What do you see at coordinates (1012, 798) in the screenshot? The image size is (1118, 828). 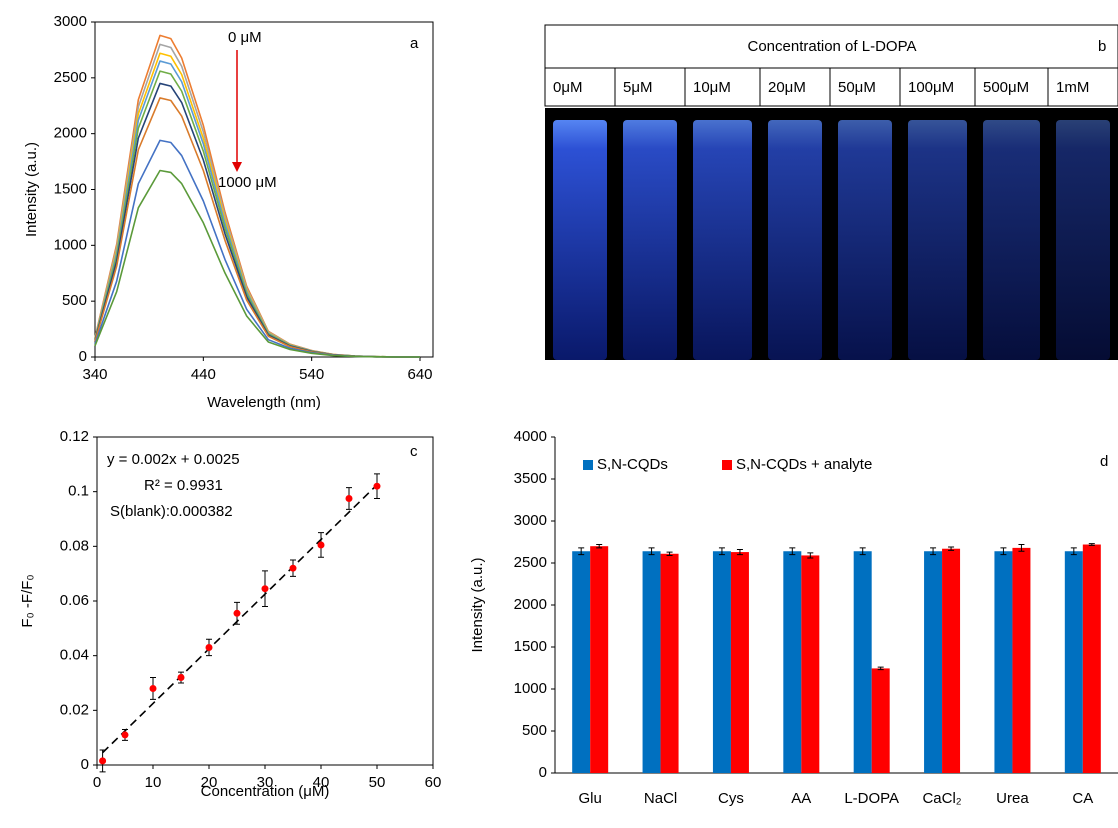 I see `x-tick-label: Urea` at bounding box center [1012, 798].